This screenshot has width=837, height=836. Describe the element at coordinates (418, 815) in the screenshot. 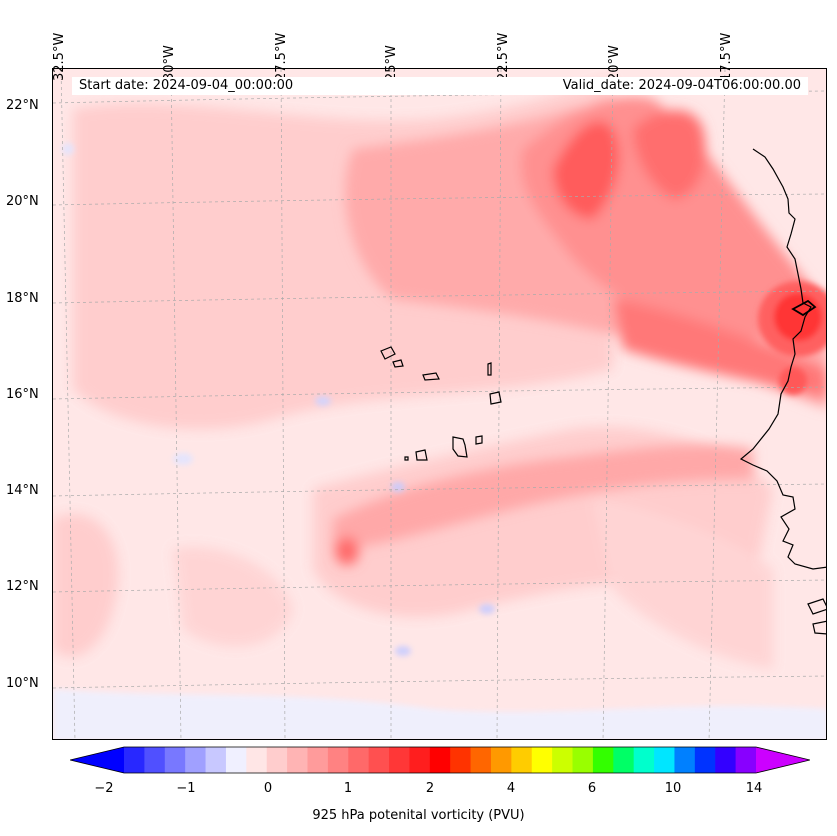

I see `colorbar-label: 925 hPa potenital vorticity (PVU)` at that location.